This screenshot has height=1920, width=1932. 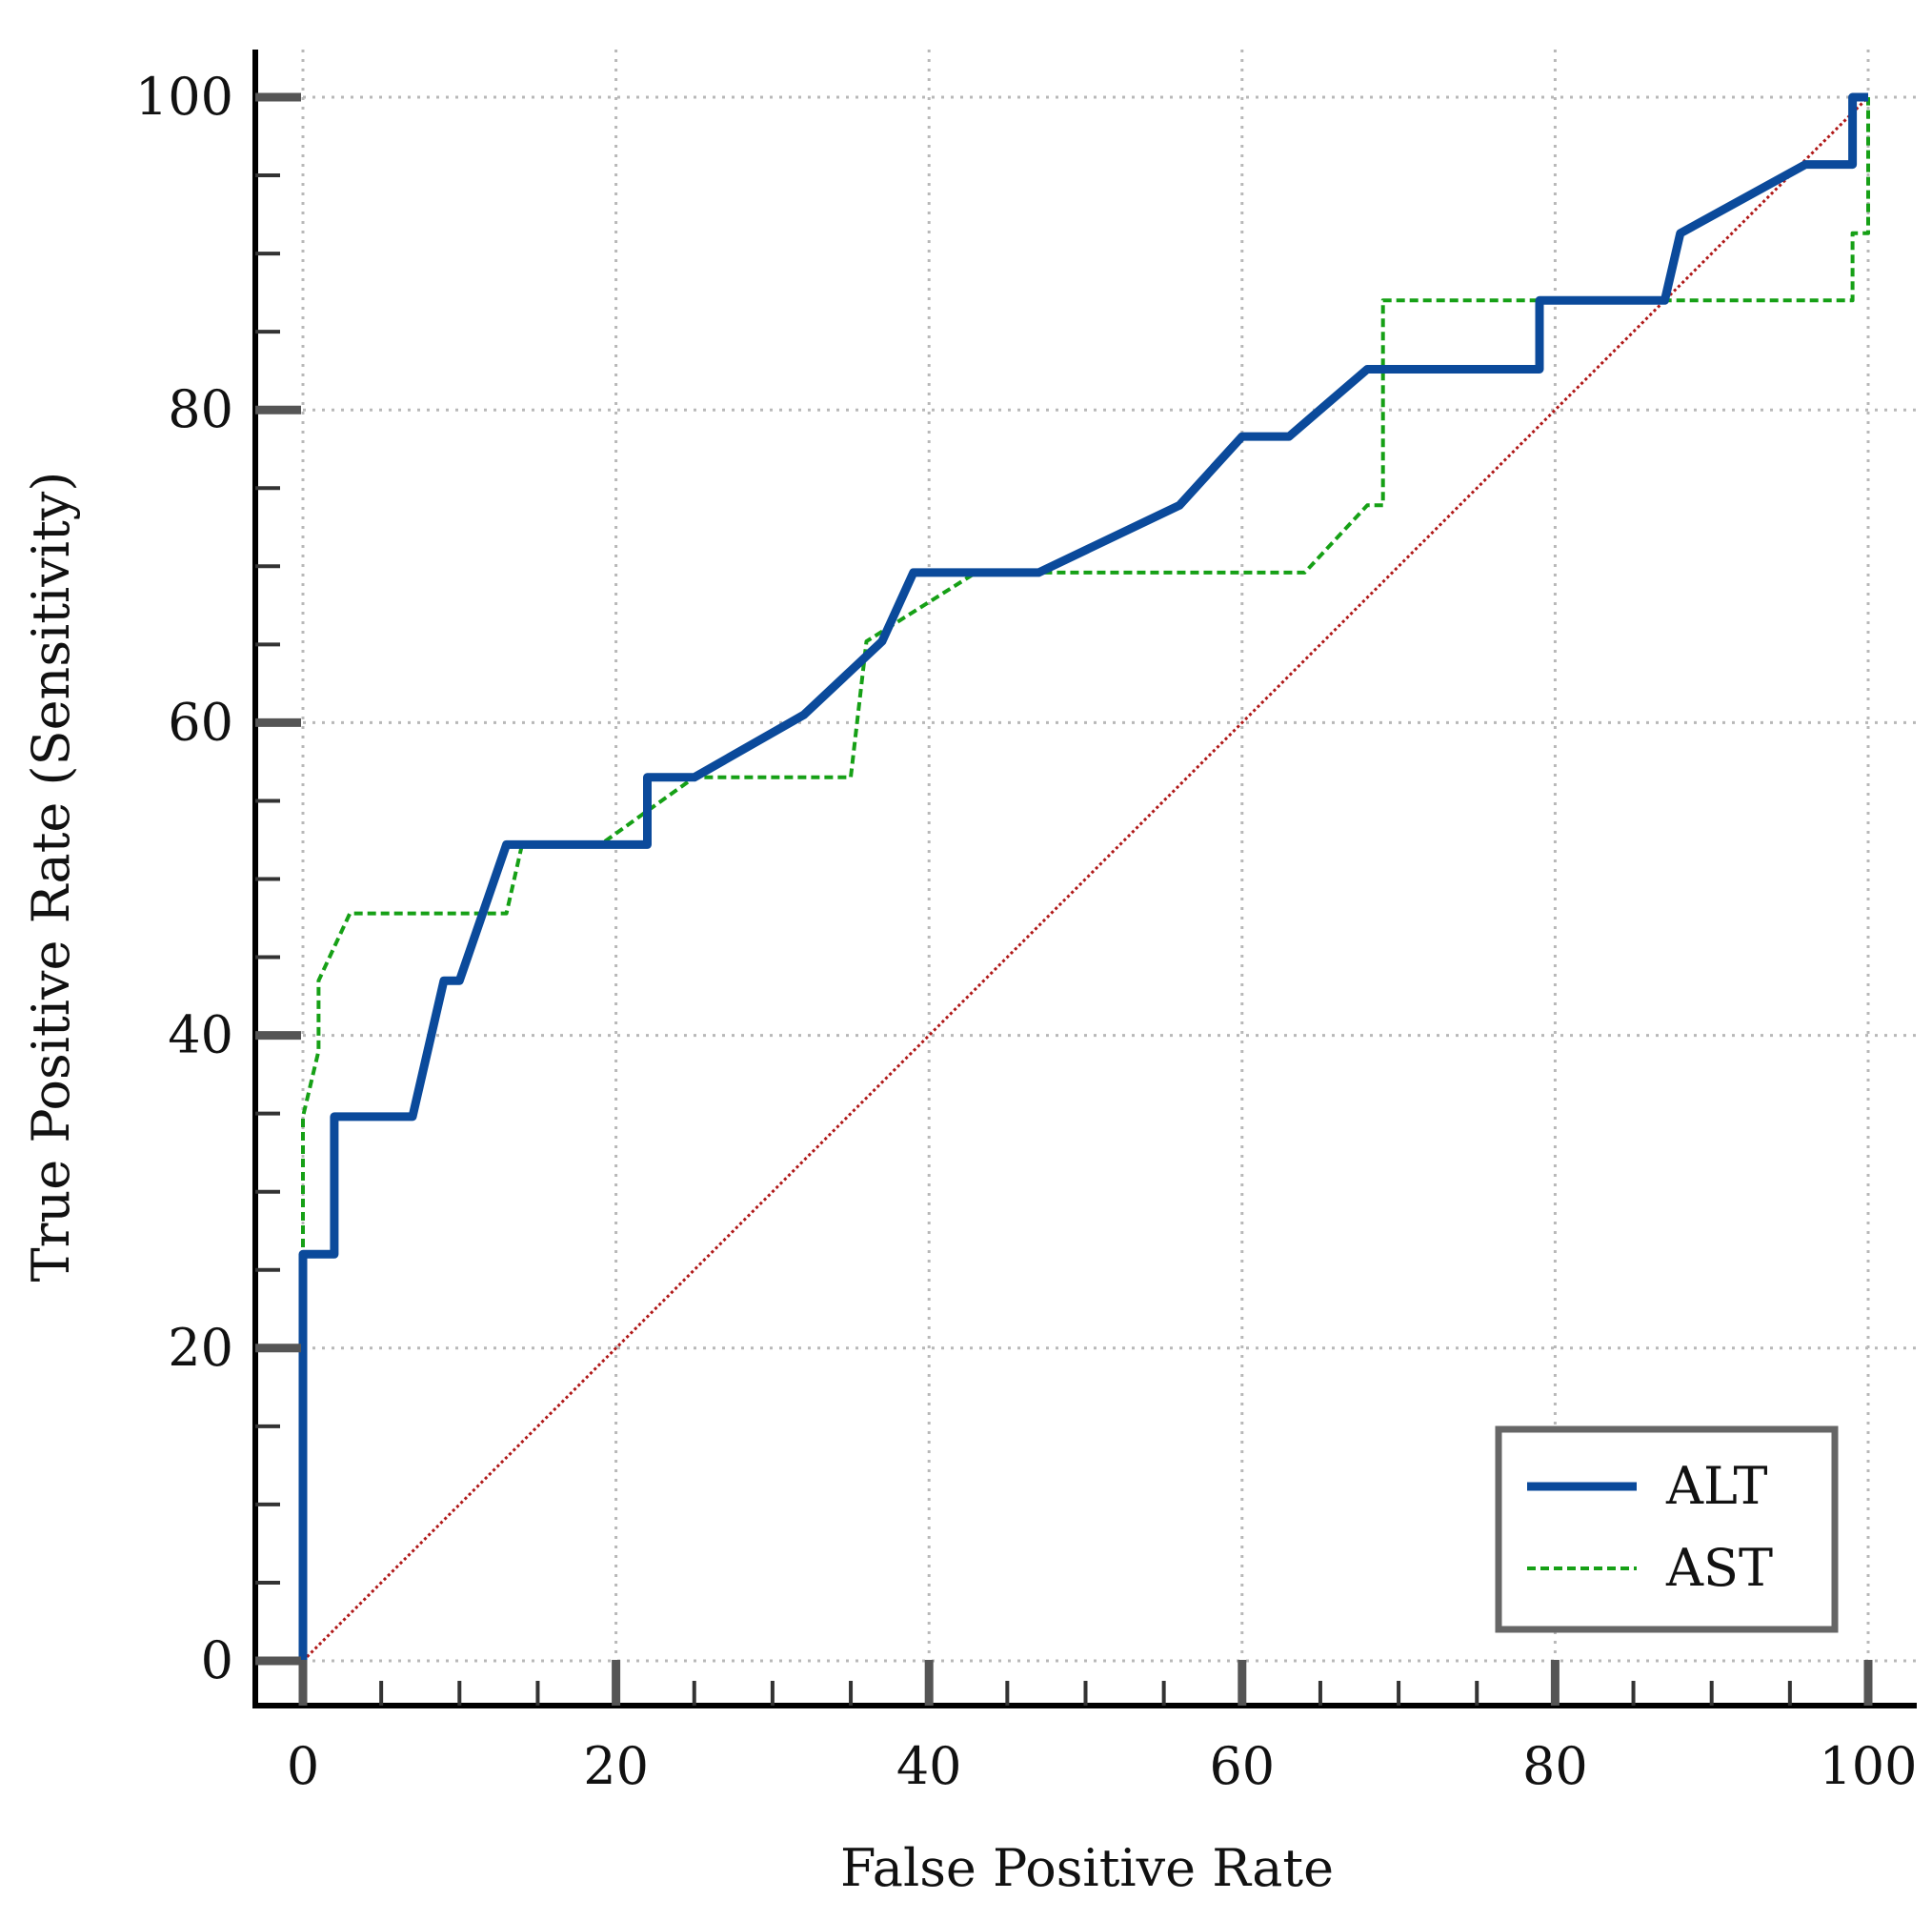 What do you see at coordinates (1087, 1868) in the screenshot?
I see `x-axis-title: False Positive Rate` at bounding box center [1087, 1868].